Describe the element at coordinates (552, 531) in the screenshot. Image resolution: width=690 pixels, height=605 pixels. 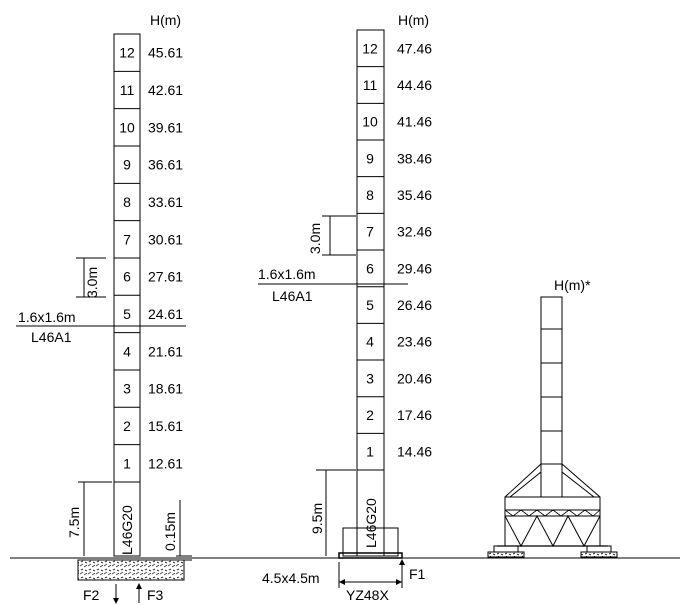
I see `tower-3-truss` at that location.